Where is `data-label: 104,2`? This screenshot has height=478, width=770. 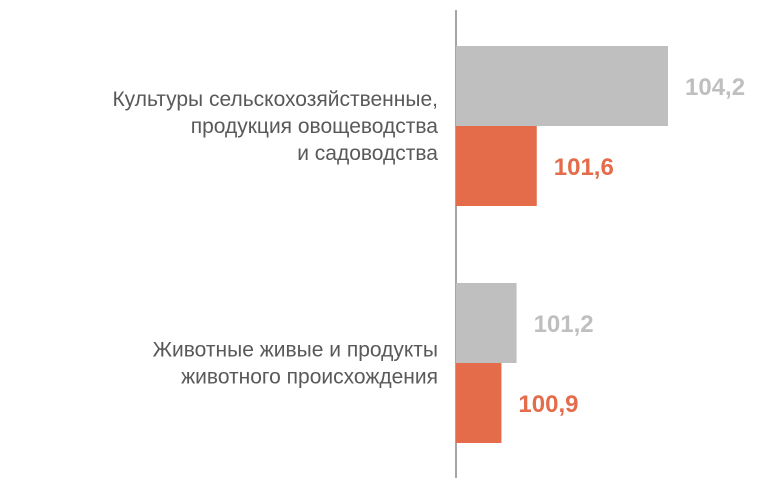
data-label: 104,2 is located at coordinates (715, 87).